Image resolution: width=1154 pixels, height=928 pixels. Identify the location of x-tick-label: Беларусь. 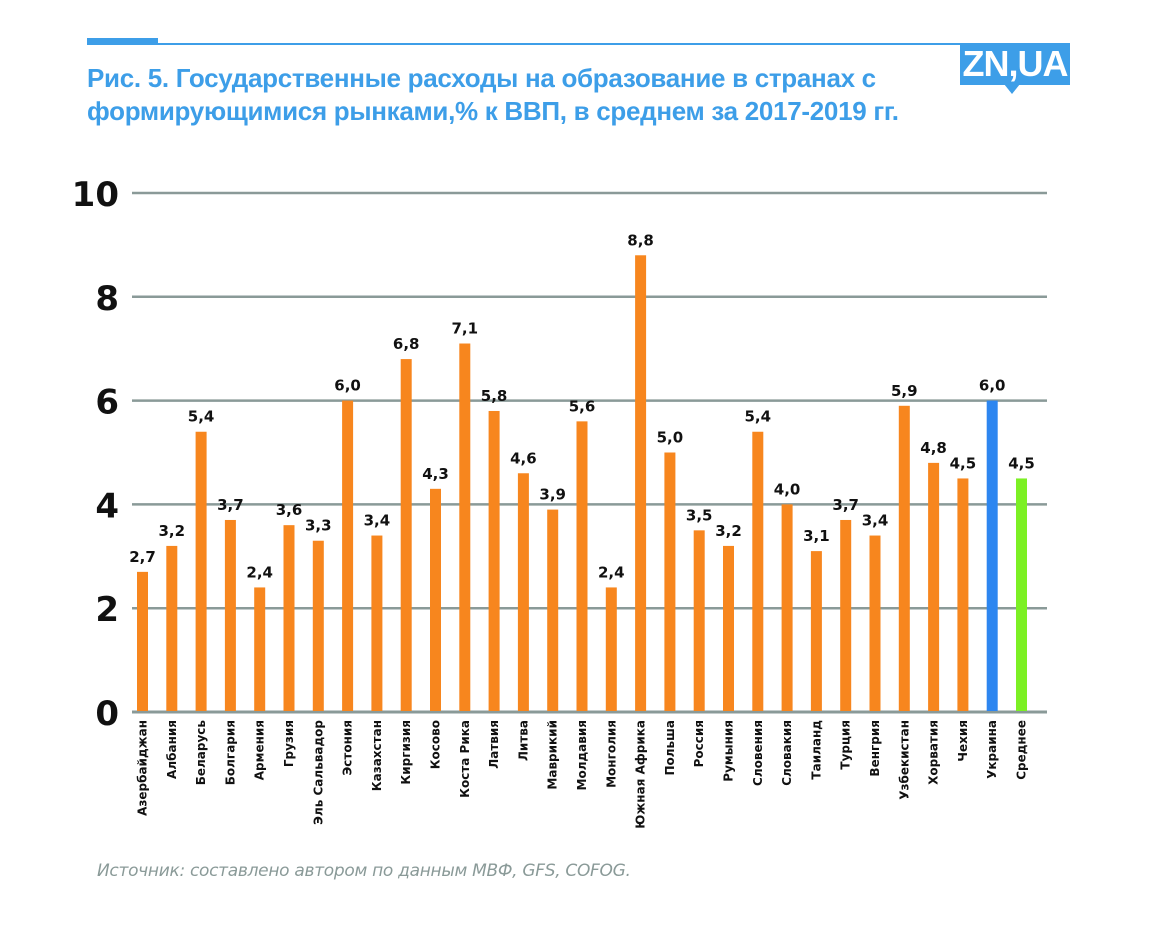
(201, 753).